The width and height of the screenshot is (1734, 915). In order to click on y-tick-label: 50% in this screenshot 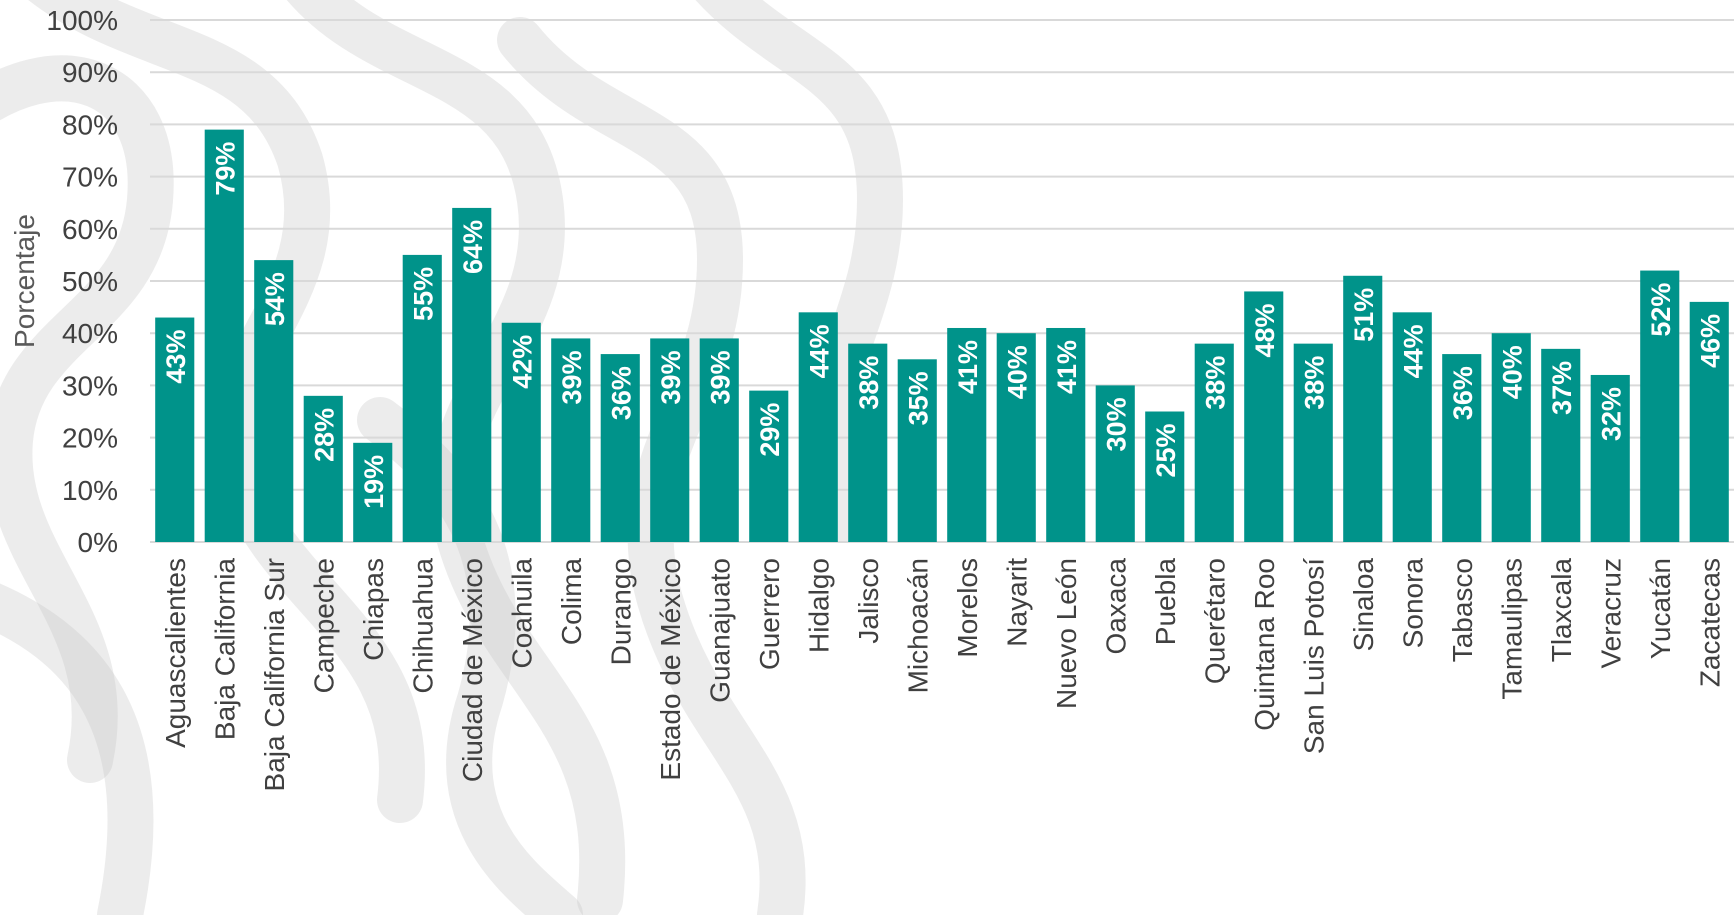, I will do `click(90, 281)`.